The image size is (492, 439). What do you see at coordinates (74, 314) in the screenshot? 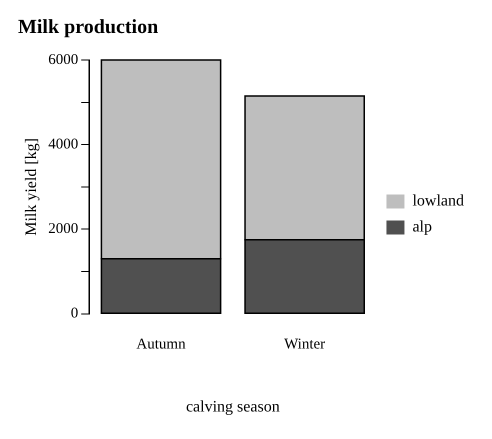
I see `y-tick-label: 0` at bounding box center [74, 314].